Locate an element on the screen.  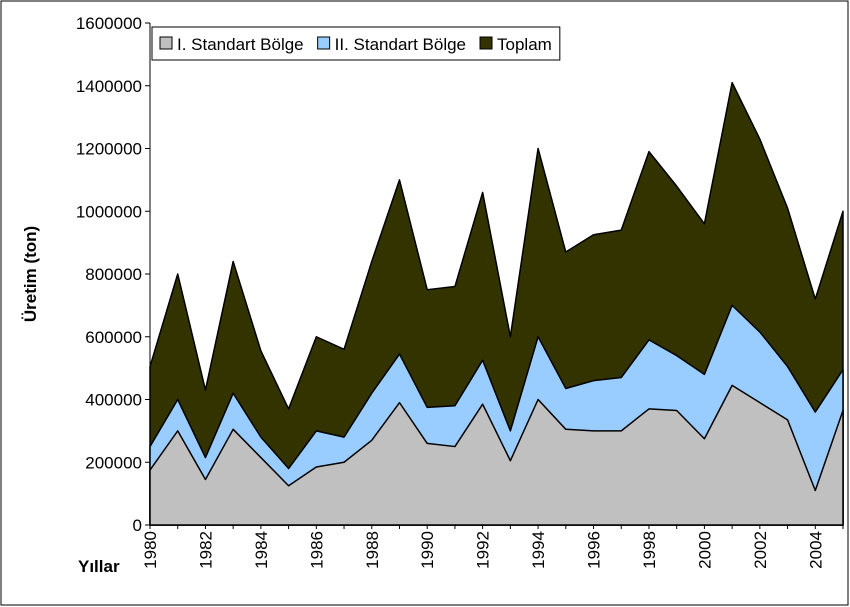
x-tick-label: 1988 is located at coordinates (372, 550).